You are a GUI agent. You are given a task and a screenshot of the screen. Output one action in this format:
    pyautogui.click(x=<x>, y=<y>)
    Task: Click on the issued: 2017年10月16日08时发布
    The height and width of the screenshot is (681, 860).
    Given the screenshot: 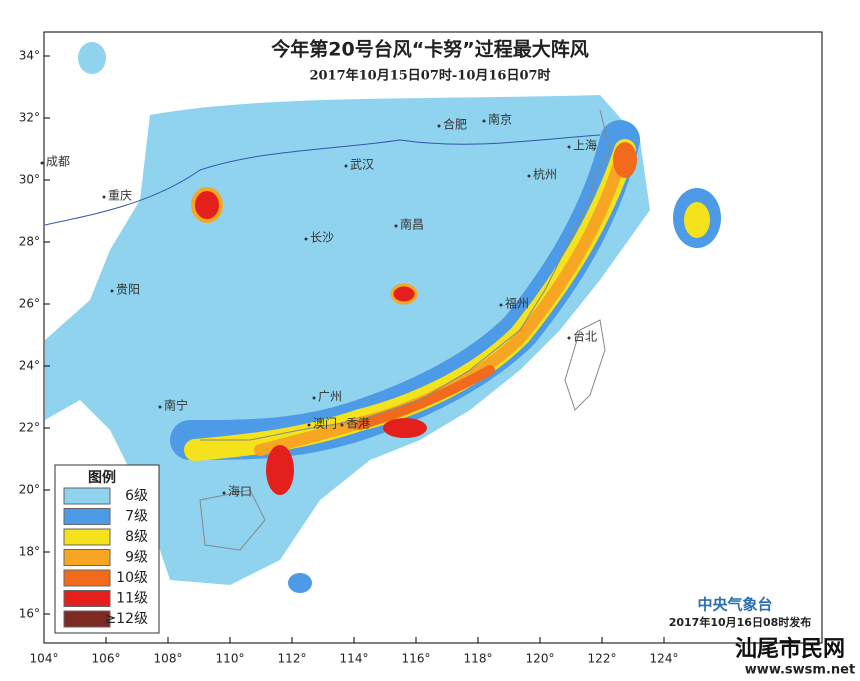 What is the action you would take?
    pyautogui.click(x=740, y=622)
    